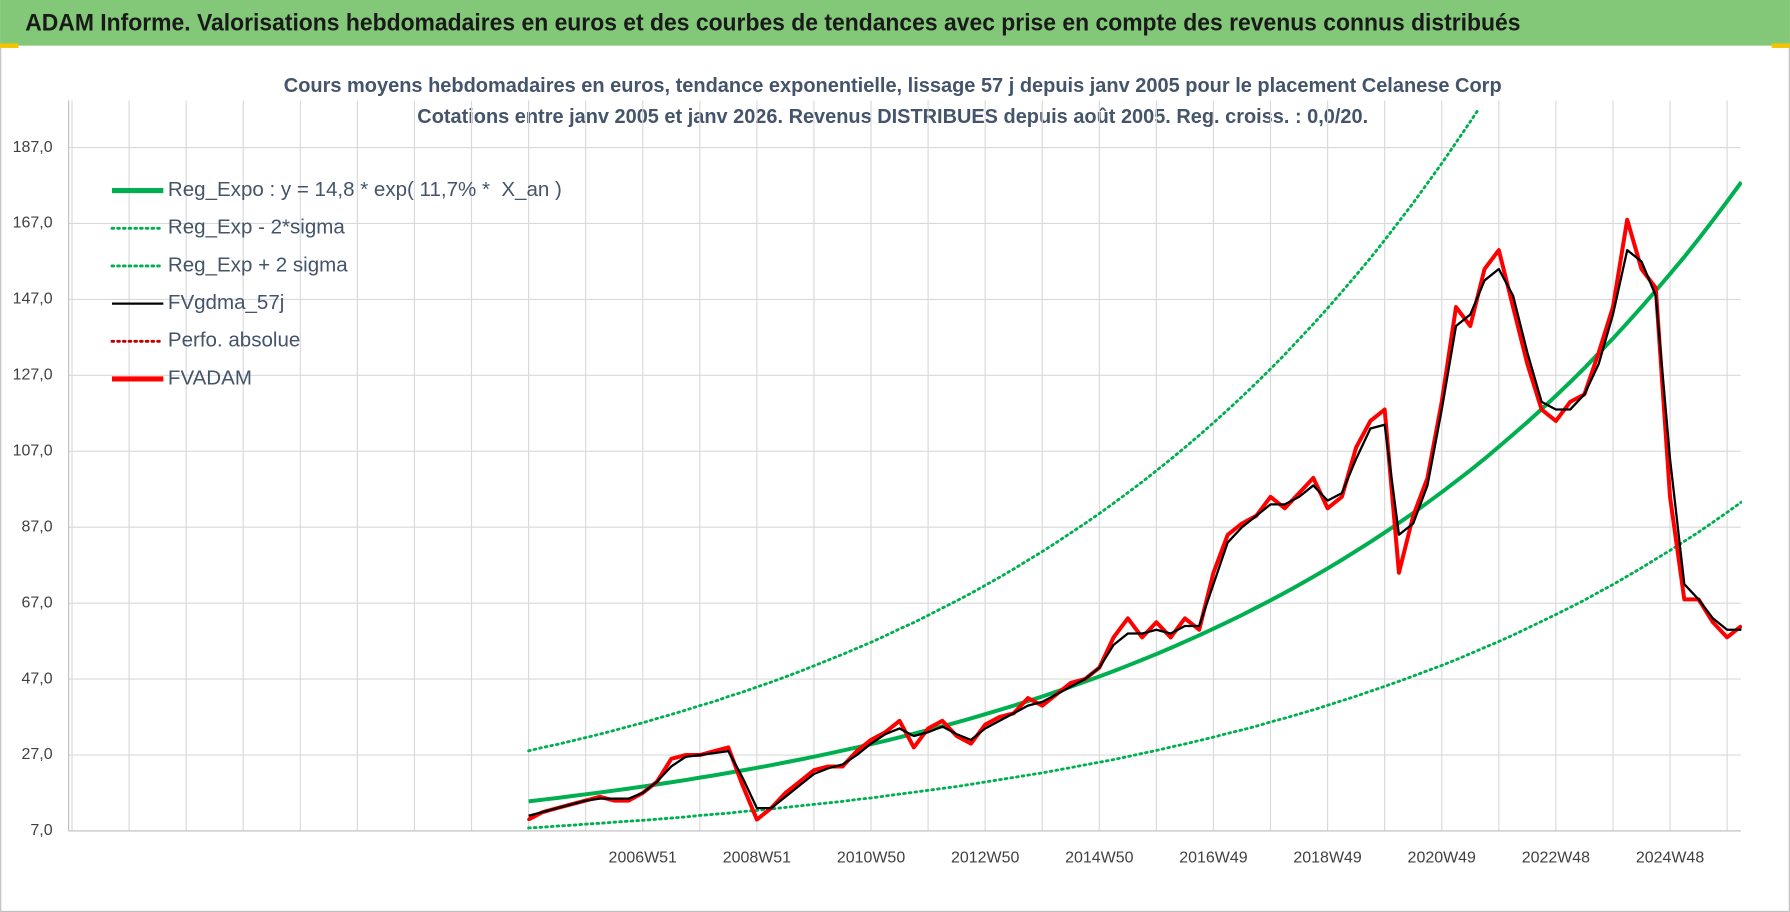 The height and width of the screenshot is (912, 1790). I want to click on y-tick-label: 47,0, so click(37, 678).